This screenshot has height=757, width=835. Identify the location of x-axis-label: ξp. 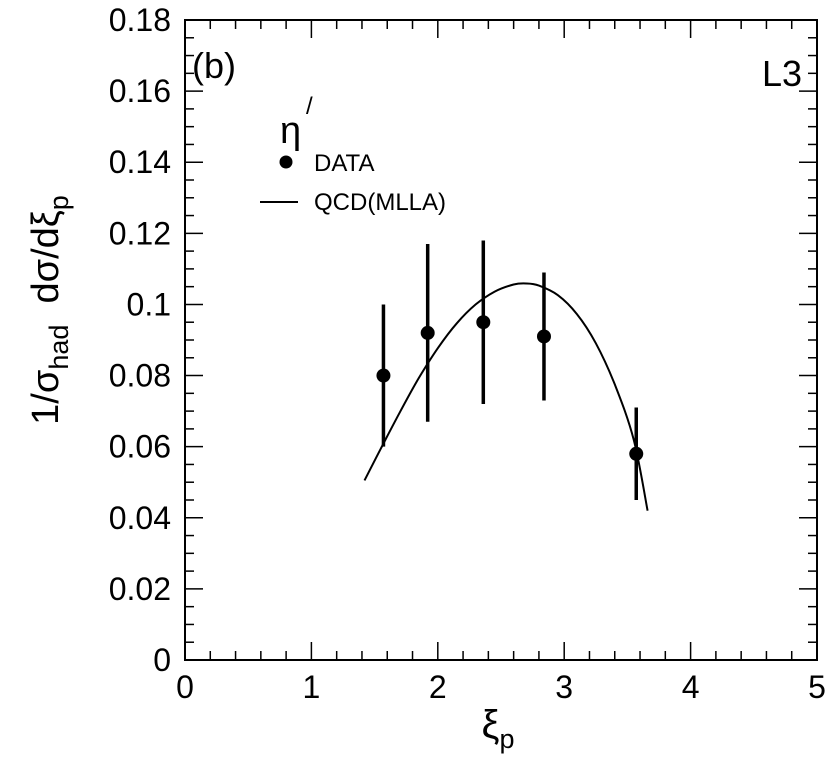
(498, 728).